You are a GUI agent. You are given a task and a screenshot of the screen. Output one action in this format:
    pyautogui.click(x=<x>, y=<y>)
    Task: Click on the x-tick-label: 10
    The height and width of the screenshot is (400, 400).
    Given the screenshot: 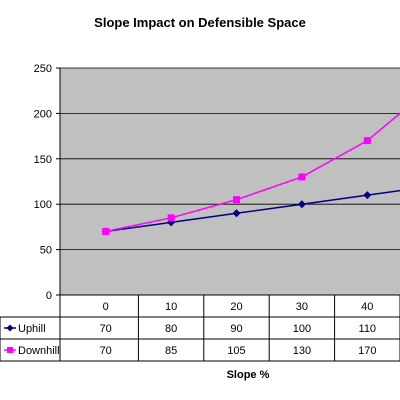 What is the action you would take?
    pyautogui.click(x=171, y=307)
    